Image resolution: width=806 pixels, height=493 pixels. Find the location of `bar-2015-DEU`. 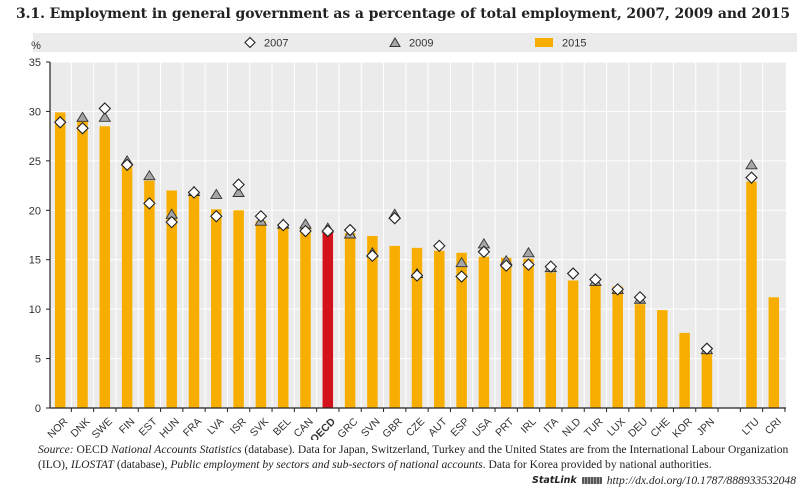

bar-2015-DEU is located at coordinates (640, 356).